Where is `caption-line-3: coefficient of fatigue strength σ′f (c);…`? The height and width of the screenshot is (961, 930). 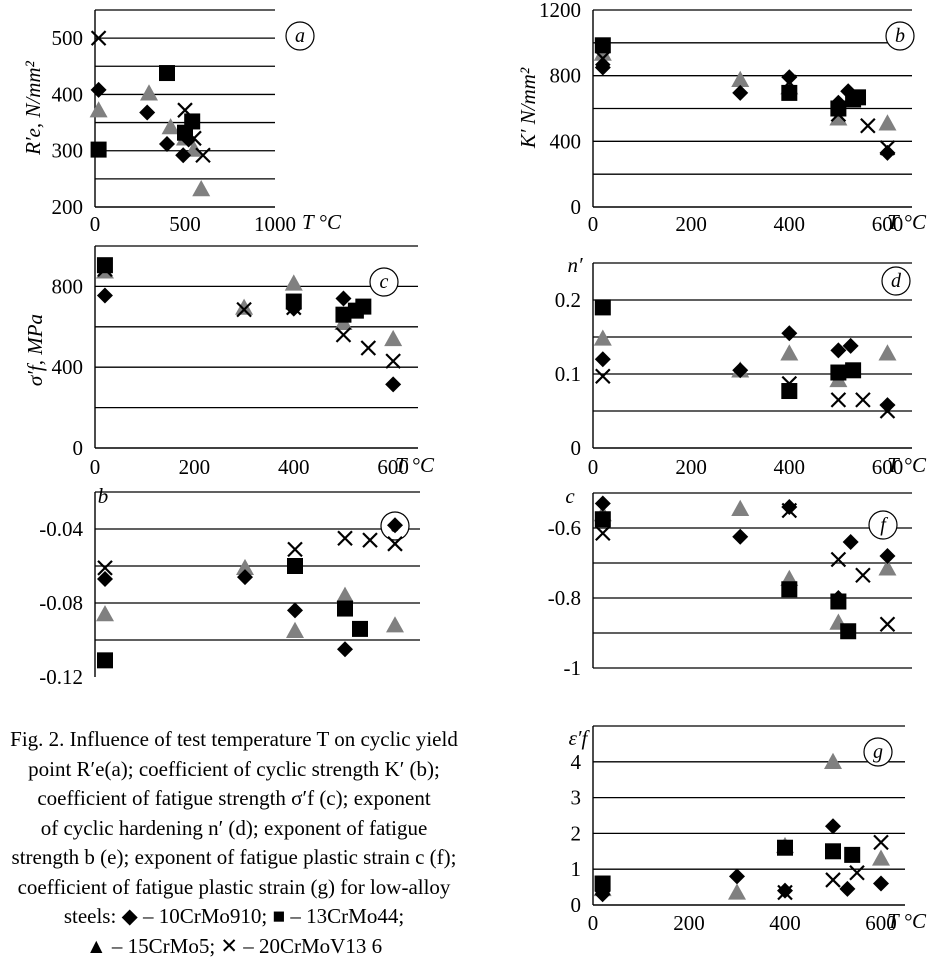
caption-line-3: coefficient of fatigue strength σ′f (c);… is located at coordinates (234, 799).